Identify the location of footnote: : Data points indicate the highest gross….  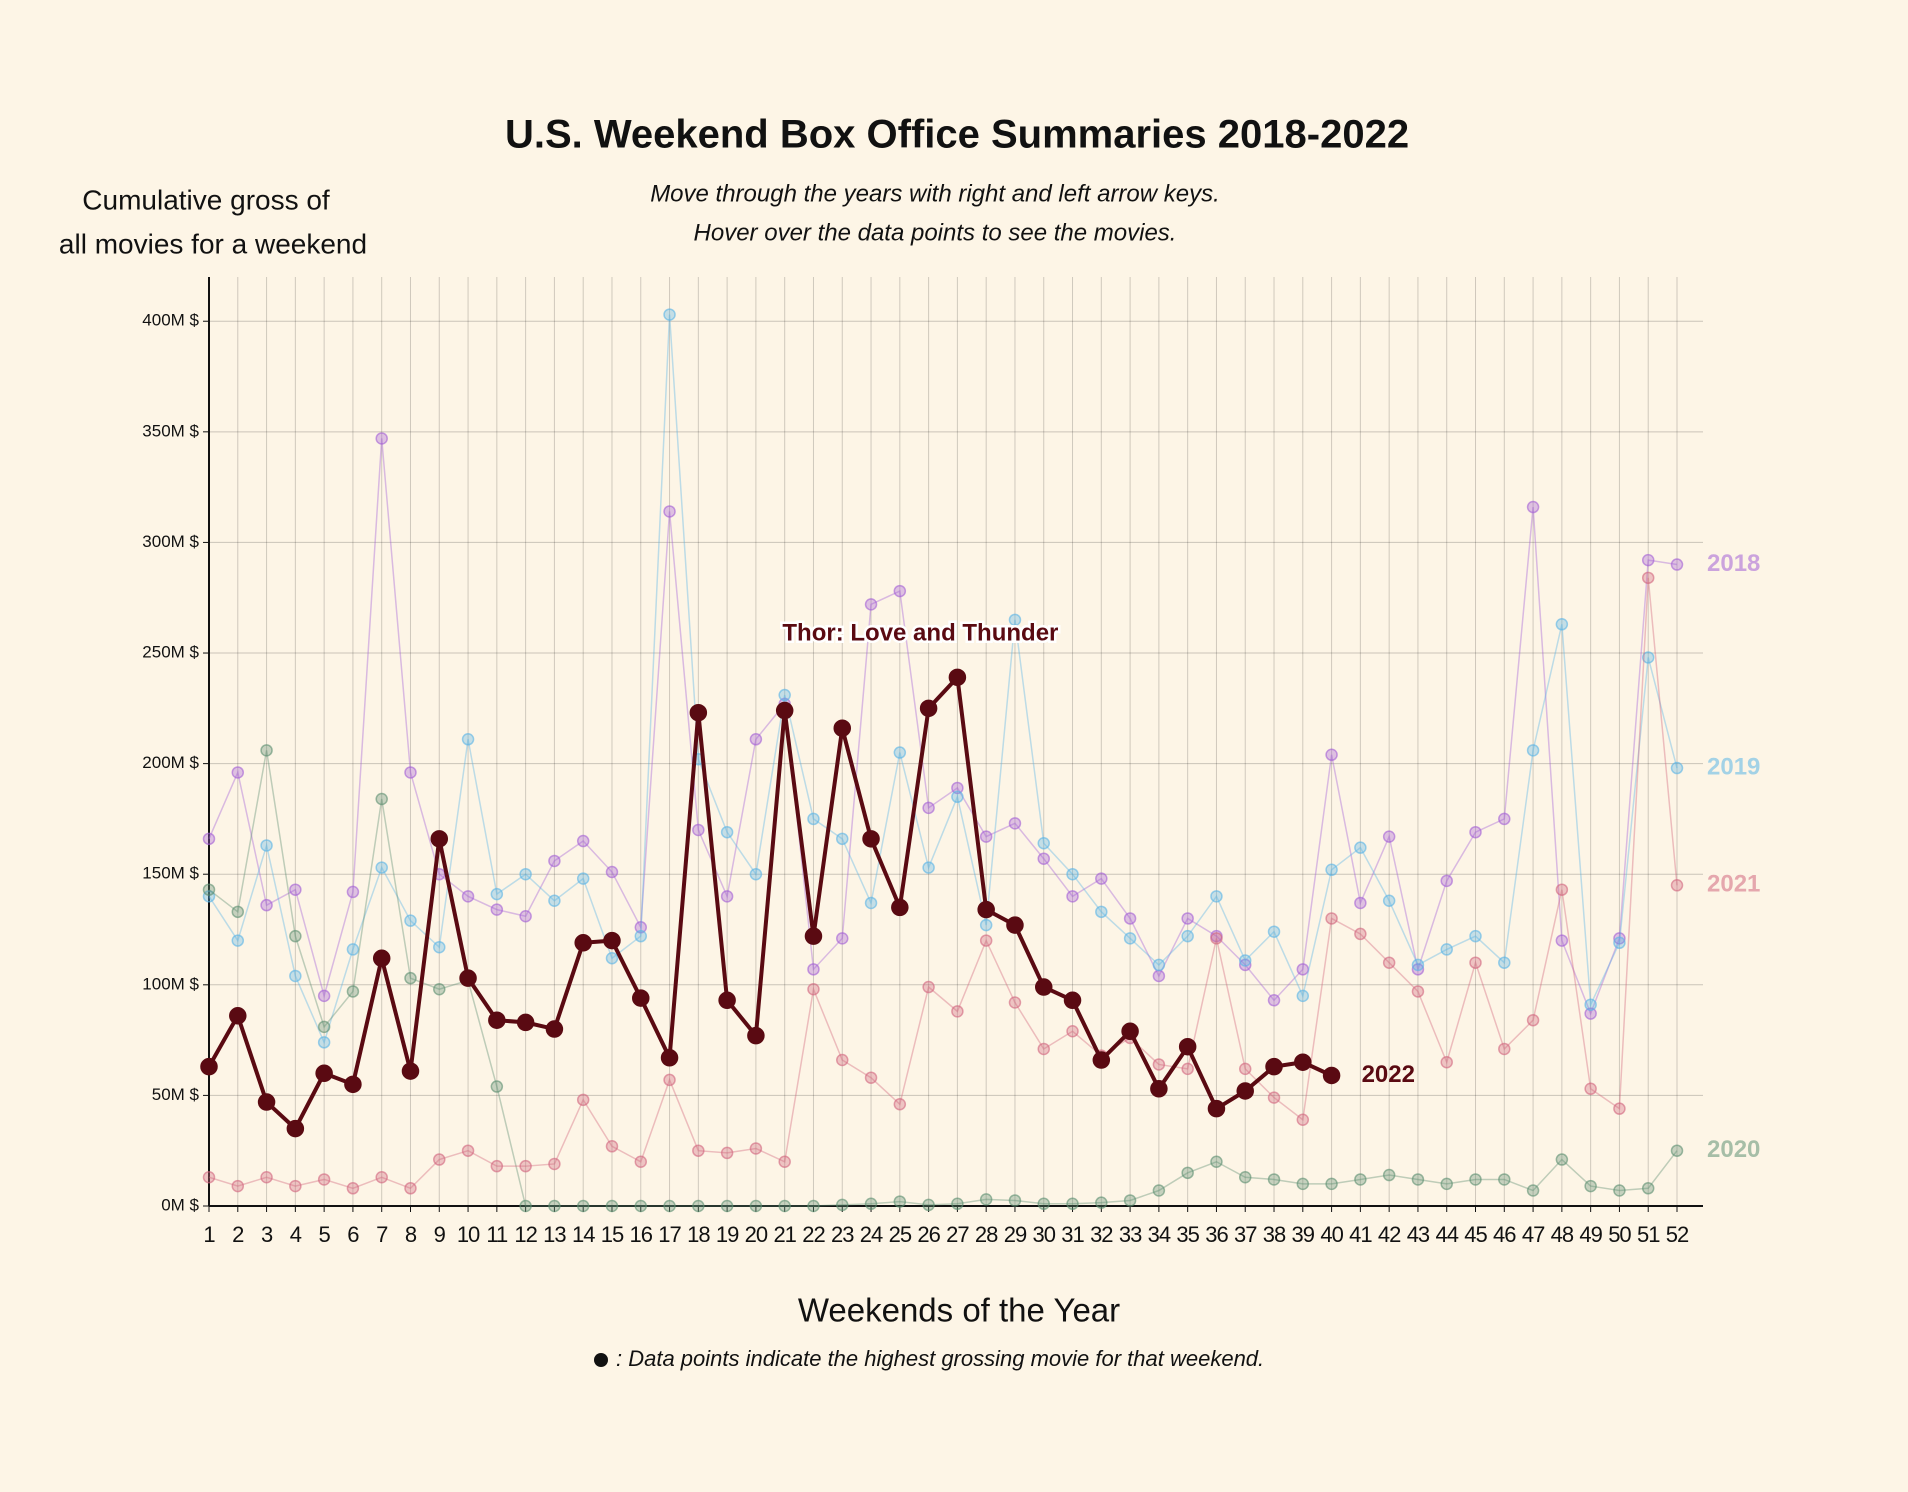
(940, 1358).